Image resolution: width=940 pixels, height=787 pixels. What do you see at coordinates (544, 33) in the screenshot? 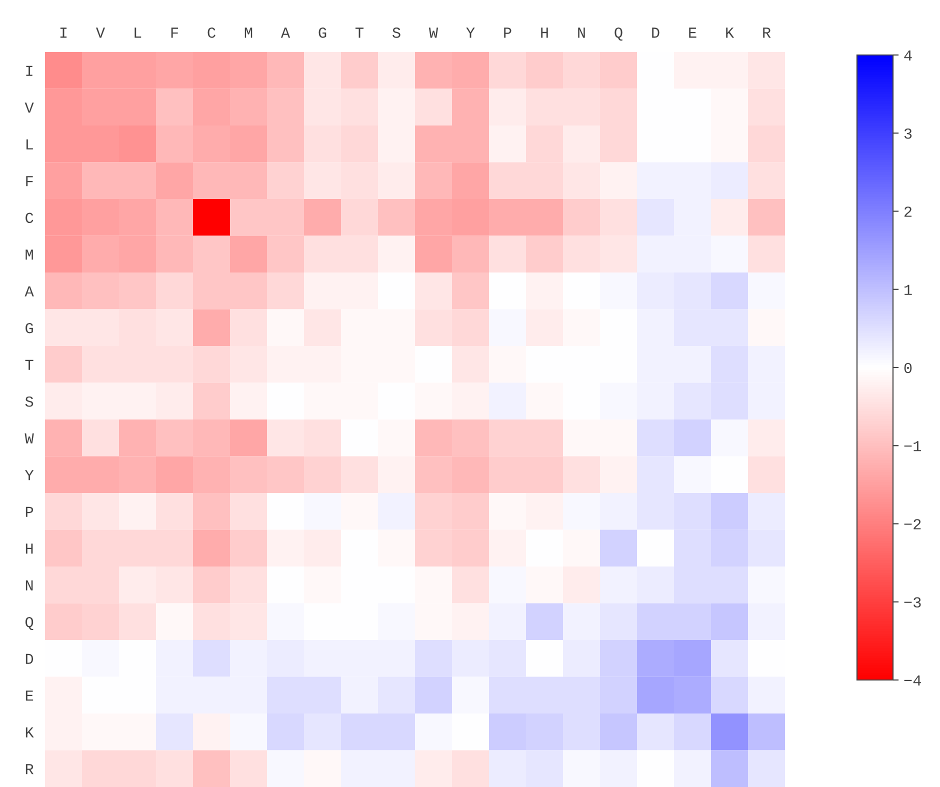
I see `x-tick-label: H` at bounding box center [544, 33].